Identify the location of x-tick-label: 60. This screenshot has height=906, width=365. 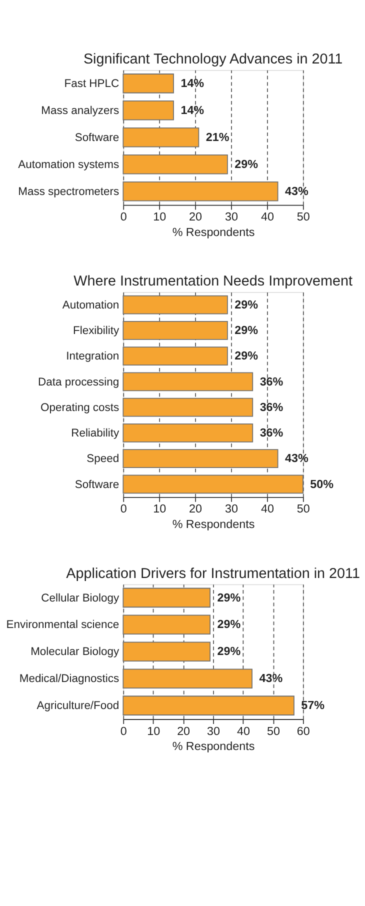
(303, 731).